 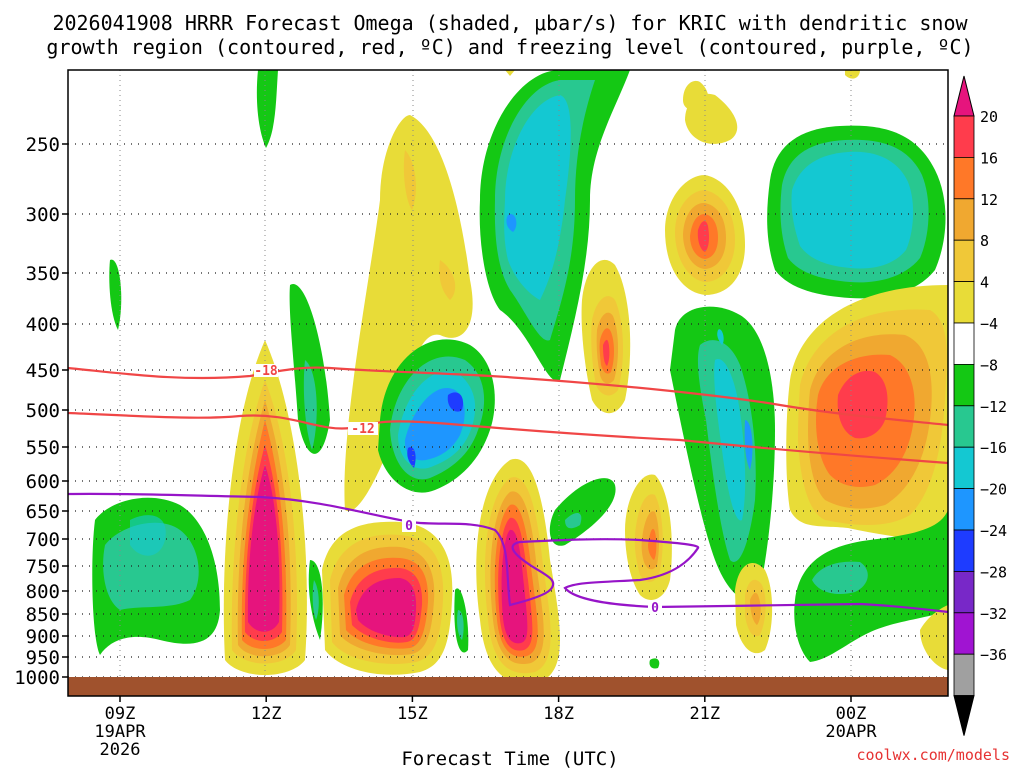 I want to click on colorbar-label: −32, so click(x=993, y=614).